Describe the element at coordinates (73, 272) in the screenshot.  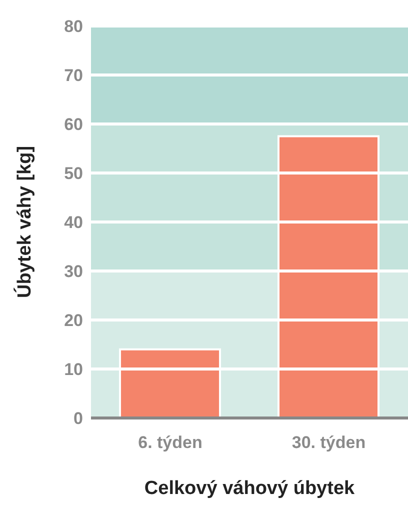
I see `y-tick-label: 30` at that location.